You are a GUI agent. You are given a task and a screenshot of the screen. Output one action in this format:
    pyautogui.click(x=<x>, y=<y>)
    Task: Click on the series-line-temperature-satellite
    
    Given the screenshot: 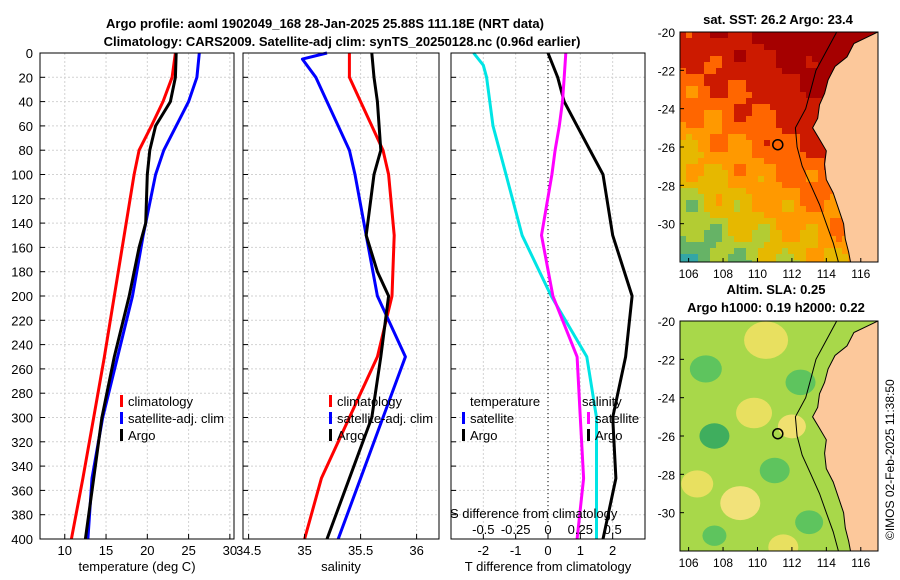 What is the action you would take?
    pyautogui.click(x=535, y=295)
    